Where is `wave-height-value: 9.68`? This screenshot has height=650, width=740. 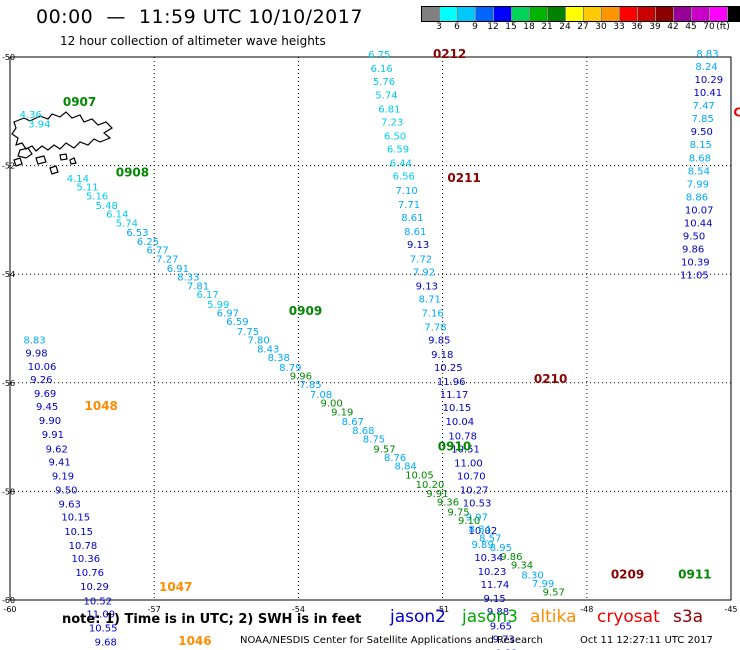 wave-height-value: 9.68 is located at coordinates (106, 643).